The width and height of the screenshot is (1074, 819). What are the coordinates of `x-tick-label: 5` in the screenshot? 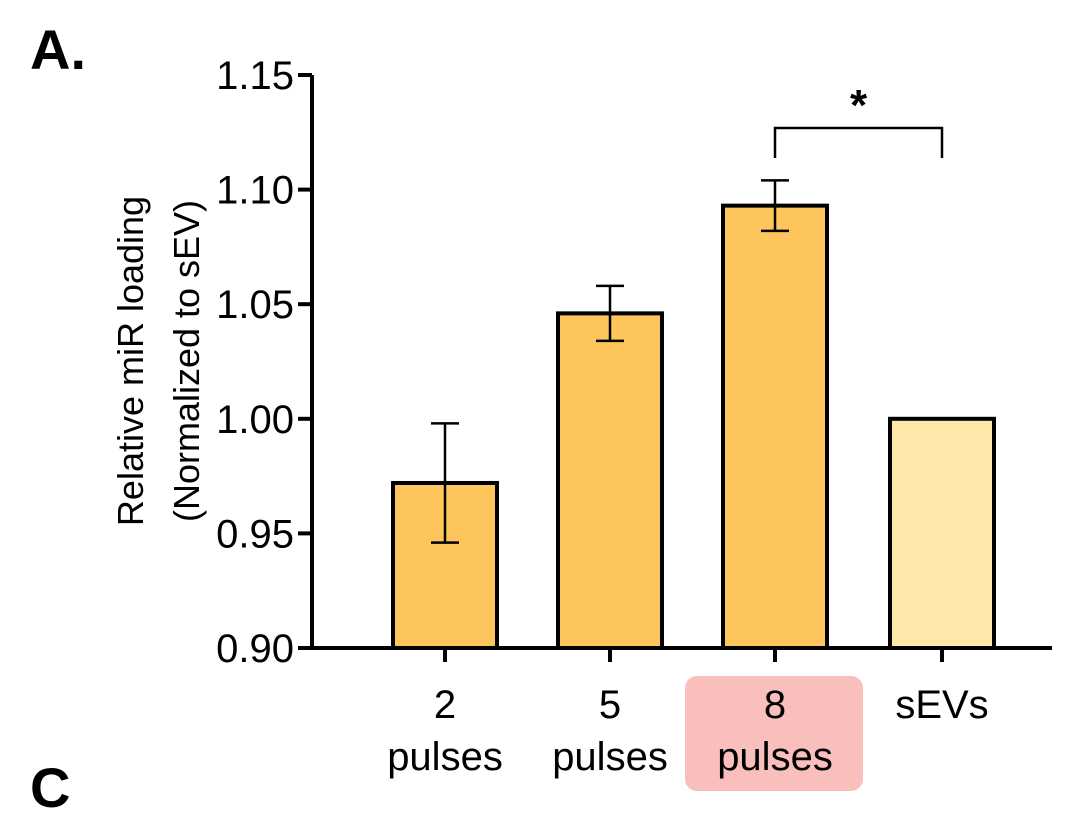 It's located at (610, 705).